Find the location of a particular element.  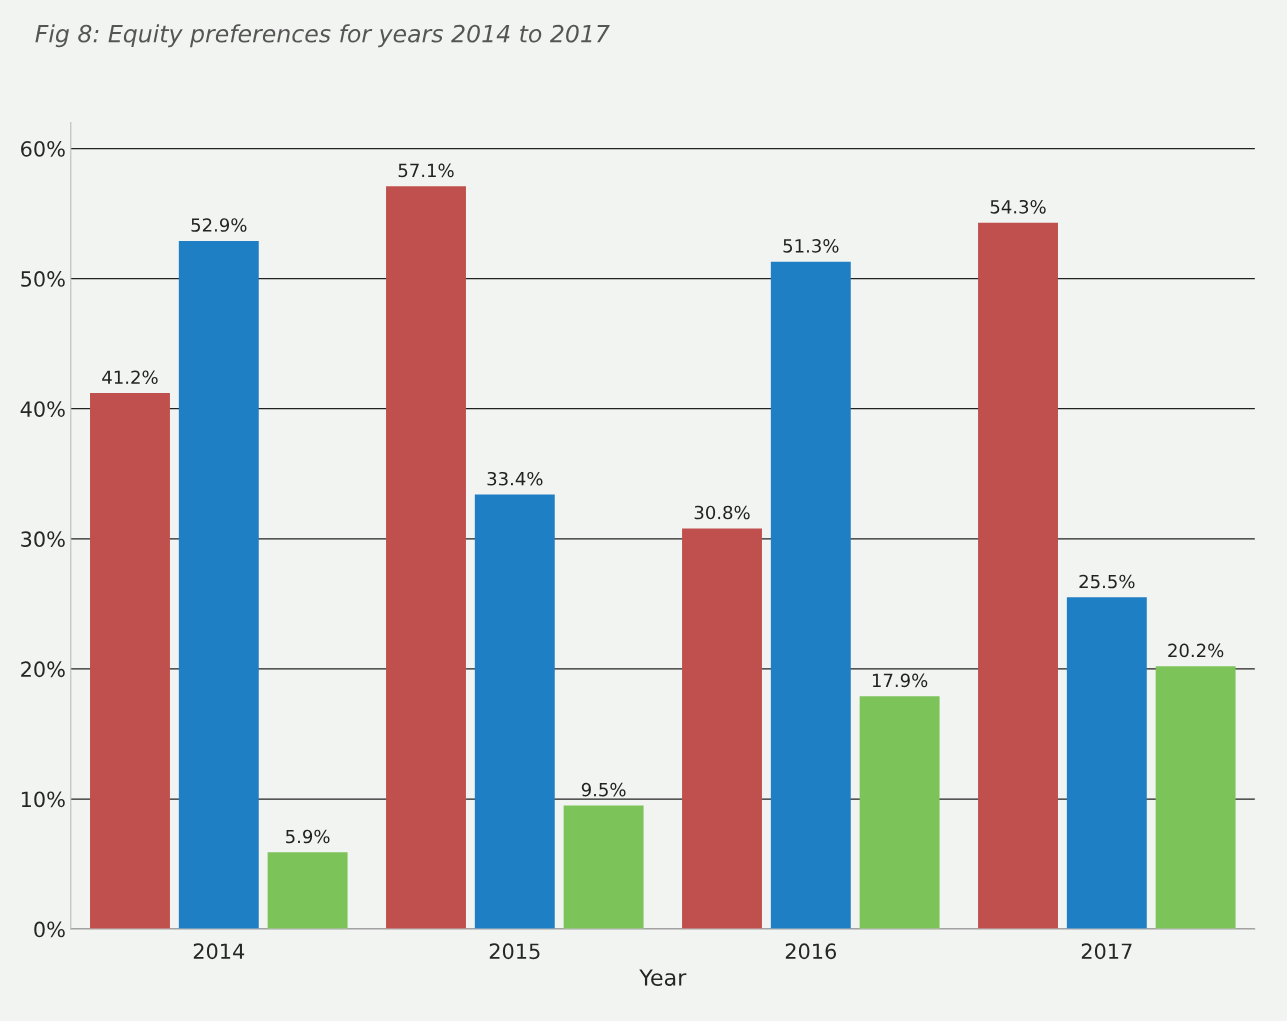

text: 41.2% is located at coordinates (130, 377).